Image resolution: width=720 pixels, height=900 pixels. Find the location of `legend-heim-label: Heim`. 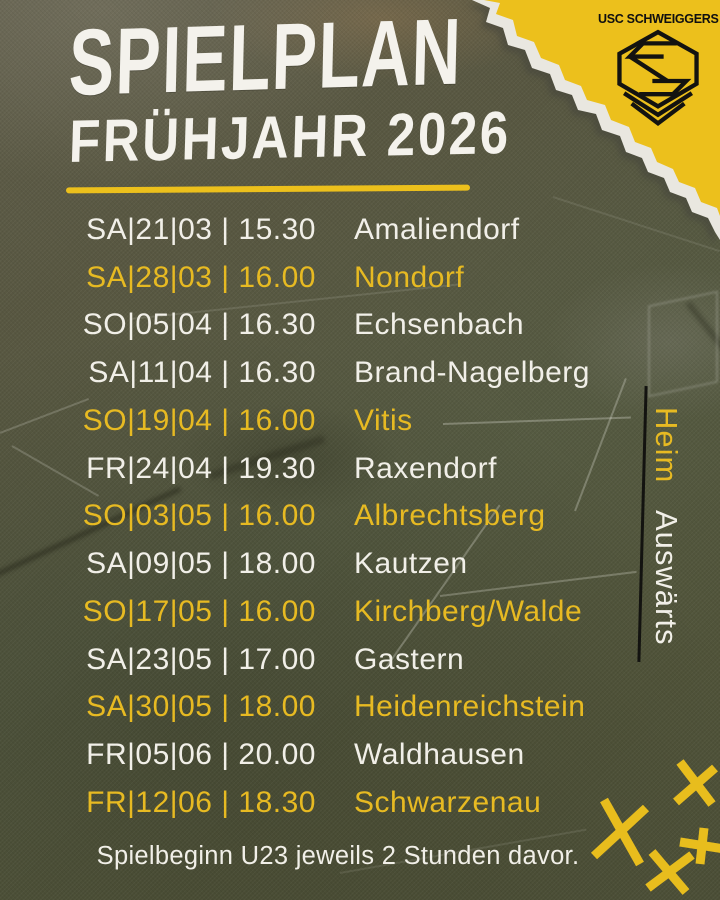

legend-heim-label: Heim is located at coordinates (666, 445).